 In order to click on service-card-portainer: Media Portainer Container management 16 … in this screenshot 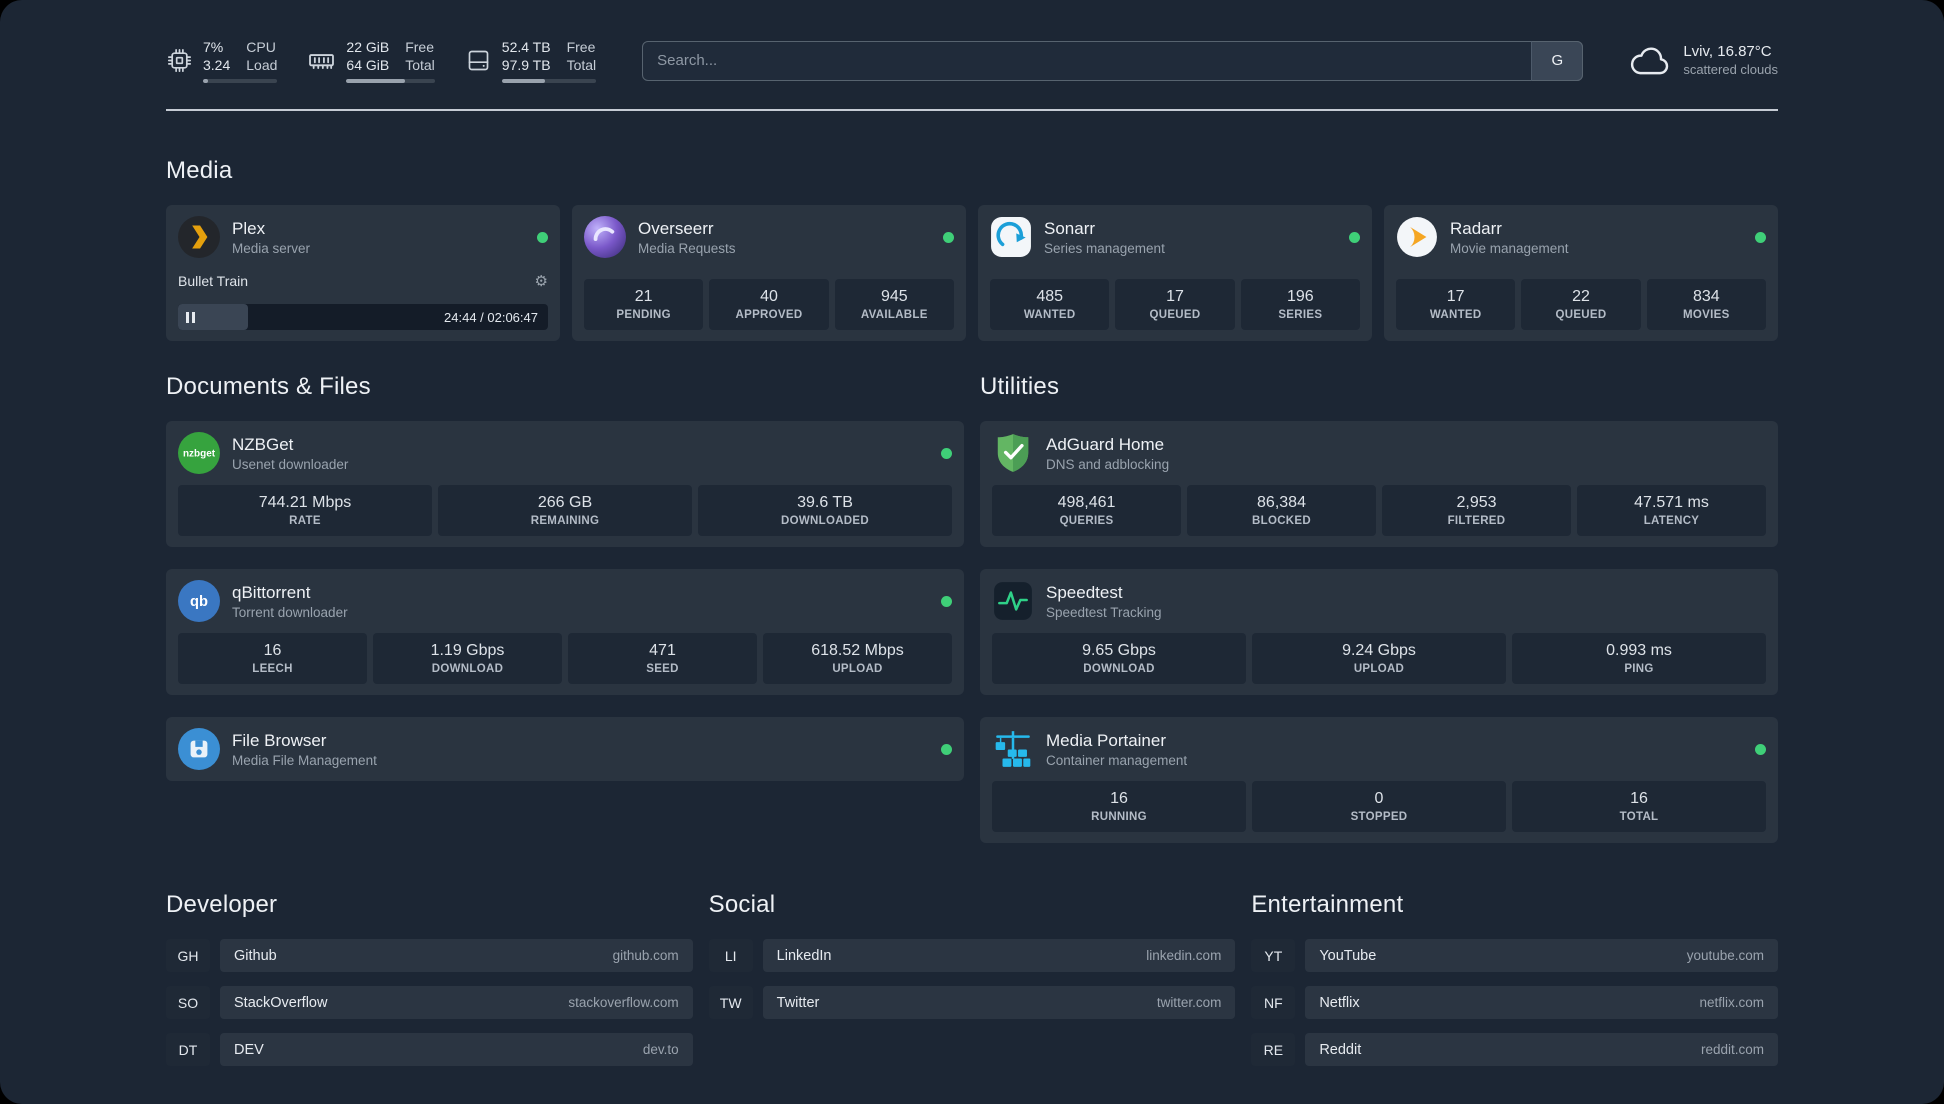, I will do `click(1379, 780)`.